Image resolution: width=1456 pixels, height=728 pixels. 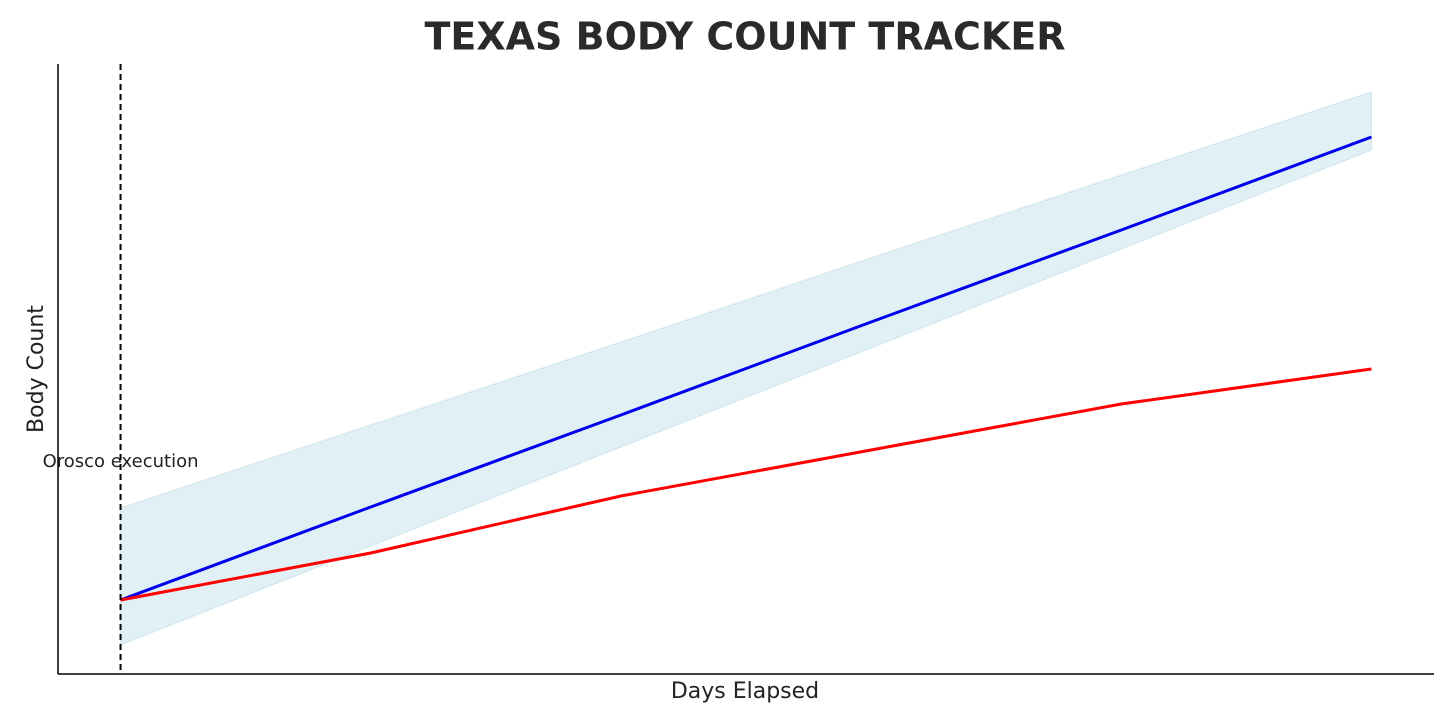 I want to click on event-label: Orosco execution, so click(x=121, y=461).